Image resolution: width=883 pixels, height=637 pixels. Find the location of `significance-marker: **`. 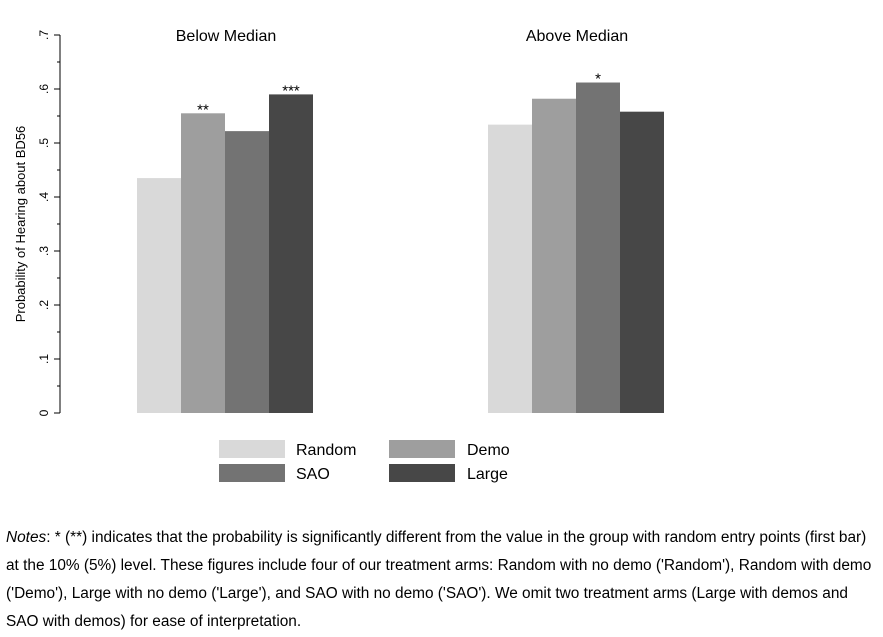

significance-marker: ** is located at coordinates (203, 109).